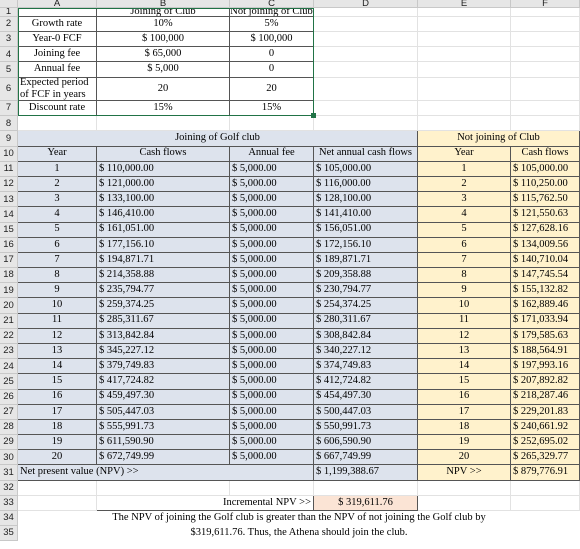 The image size is (580, 549). I want to click on incremental-npv-value: $ 319,611.76, so click(366, 503).